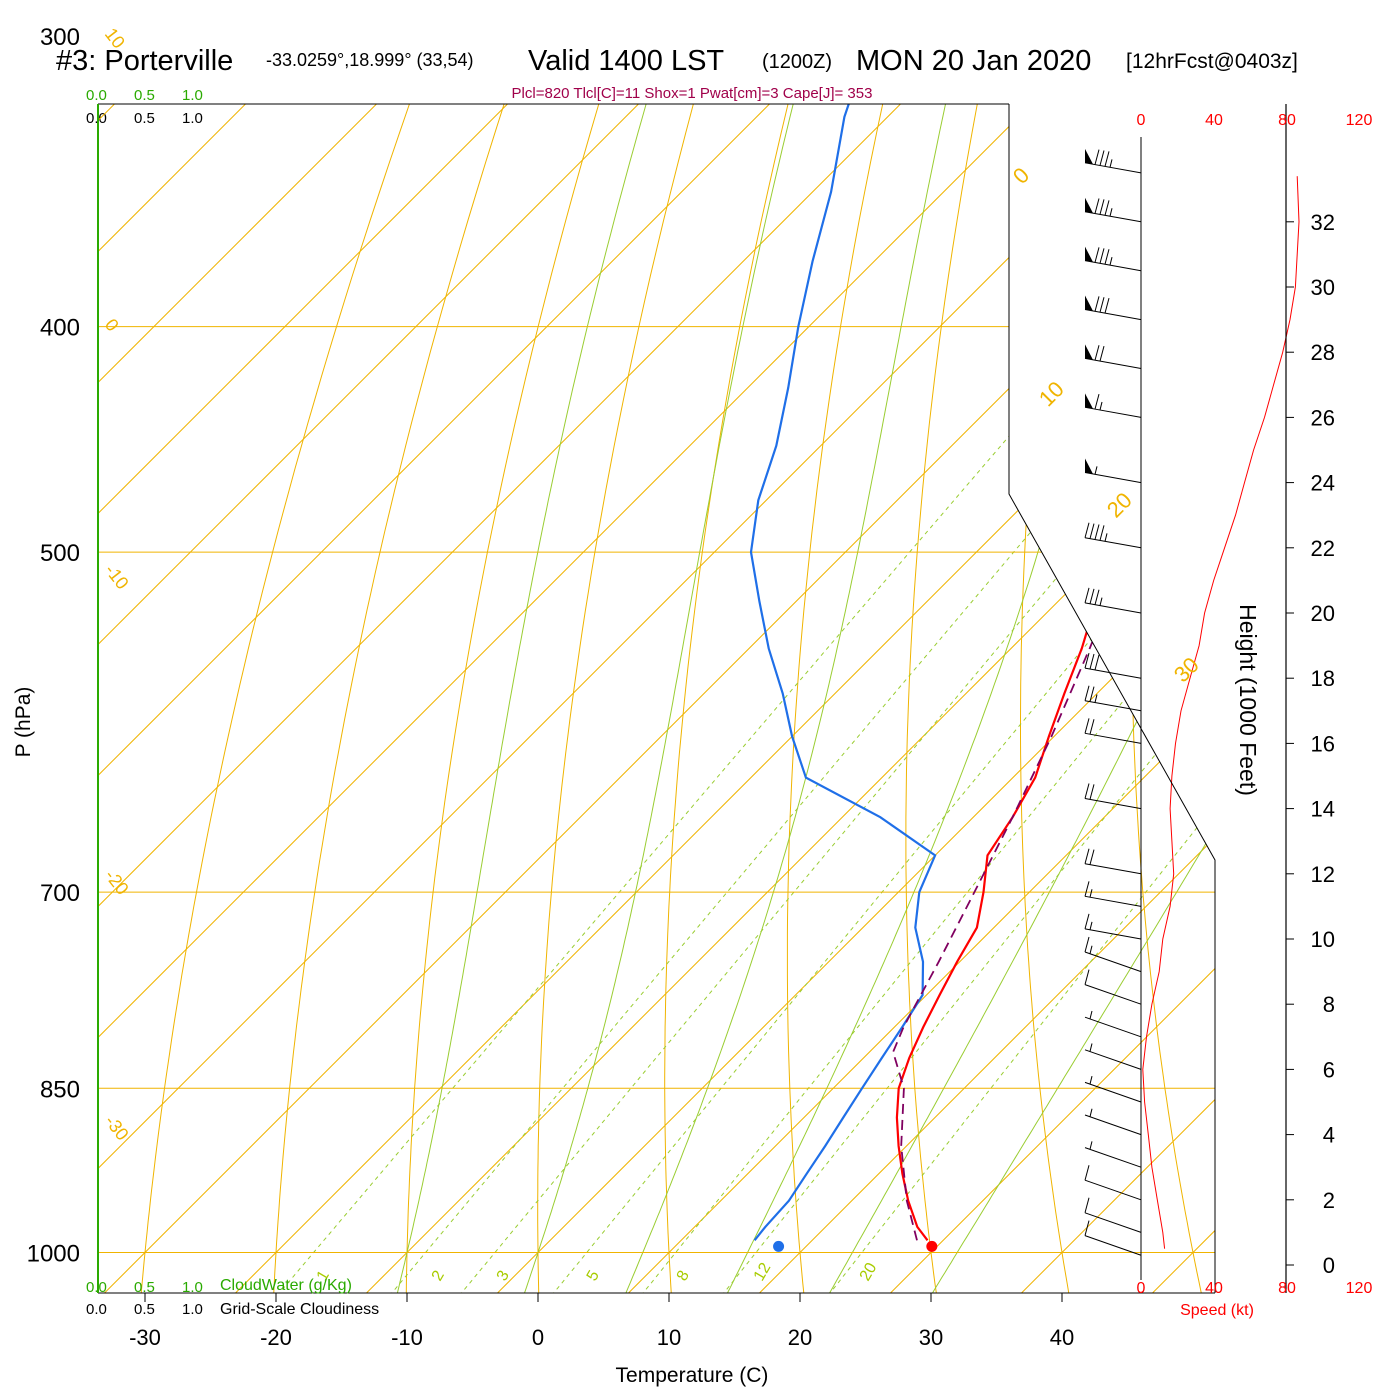 The width and height of the screenshot is (1400, 1400). I want to click on mixing-ratio-label: 3, so click(503, 1276).